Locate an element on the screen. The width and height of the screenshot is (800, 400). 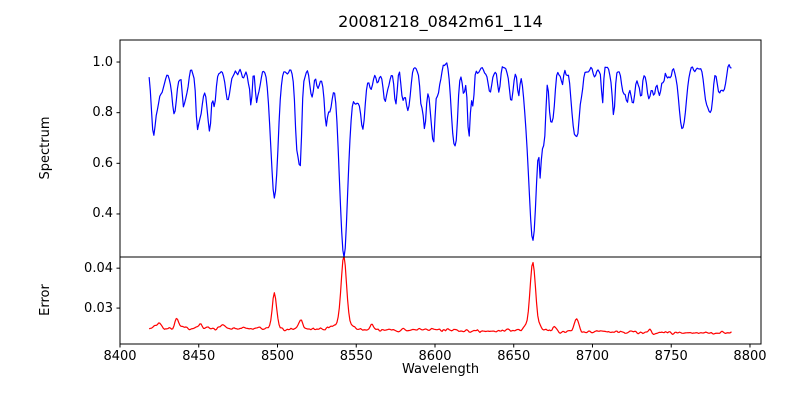
error-y-tick-label: 0.03 is located at coordinates (98, 308).